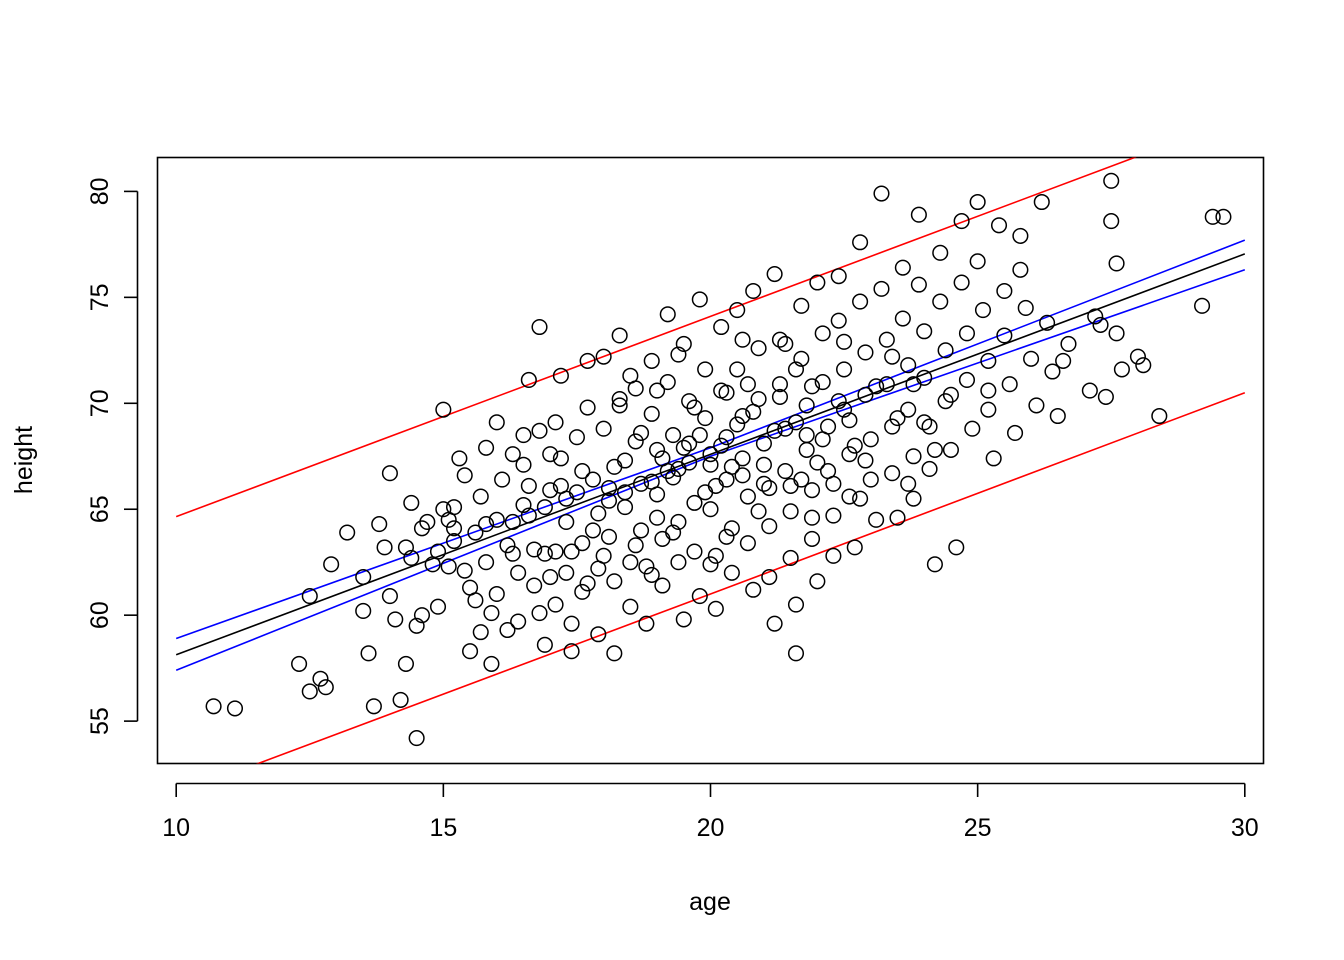 This screenshot has width=1344, height=960. Describe the element at coordinates (100, 721) in the screenshot. I see `y-tick-label: 55` at that location.